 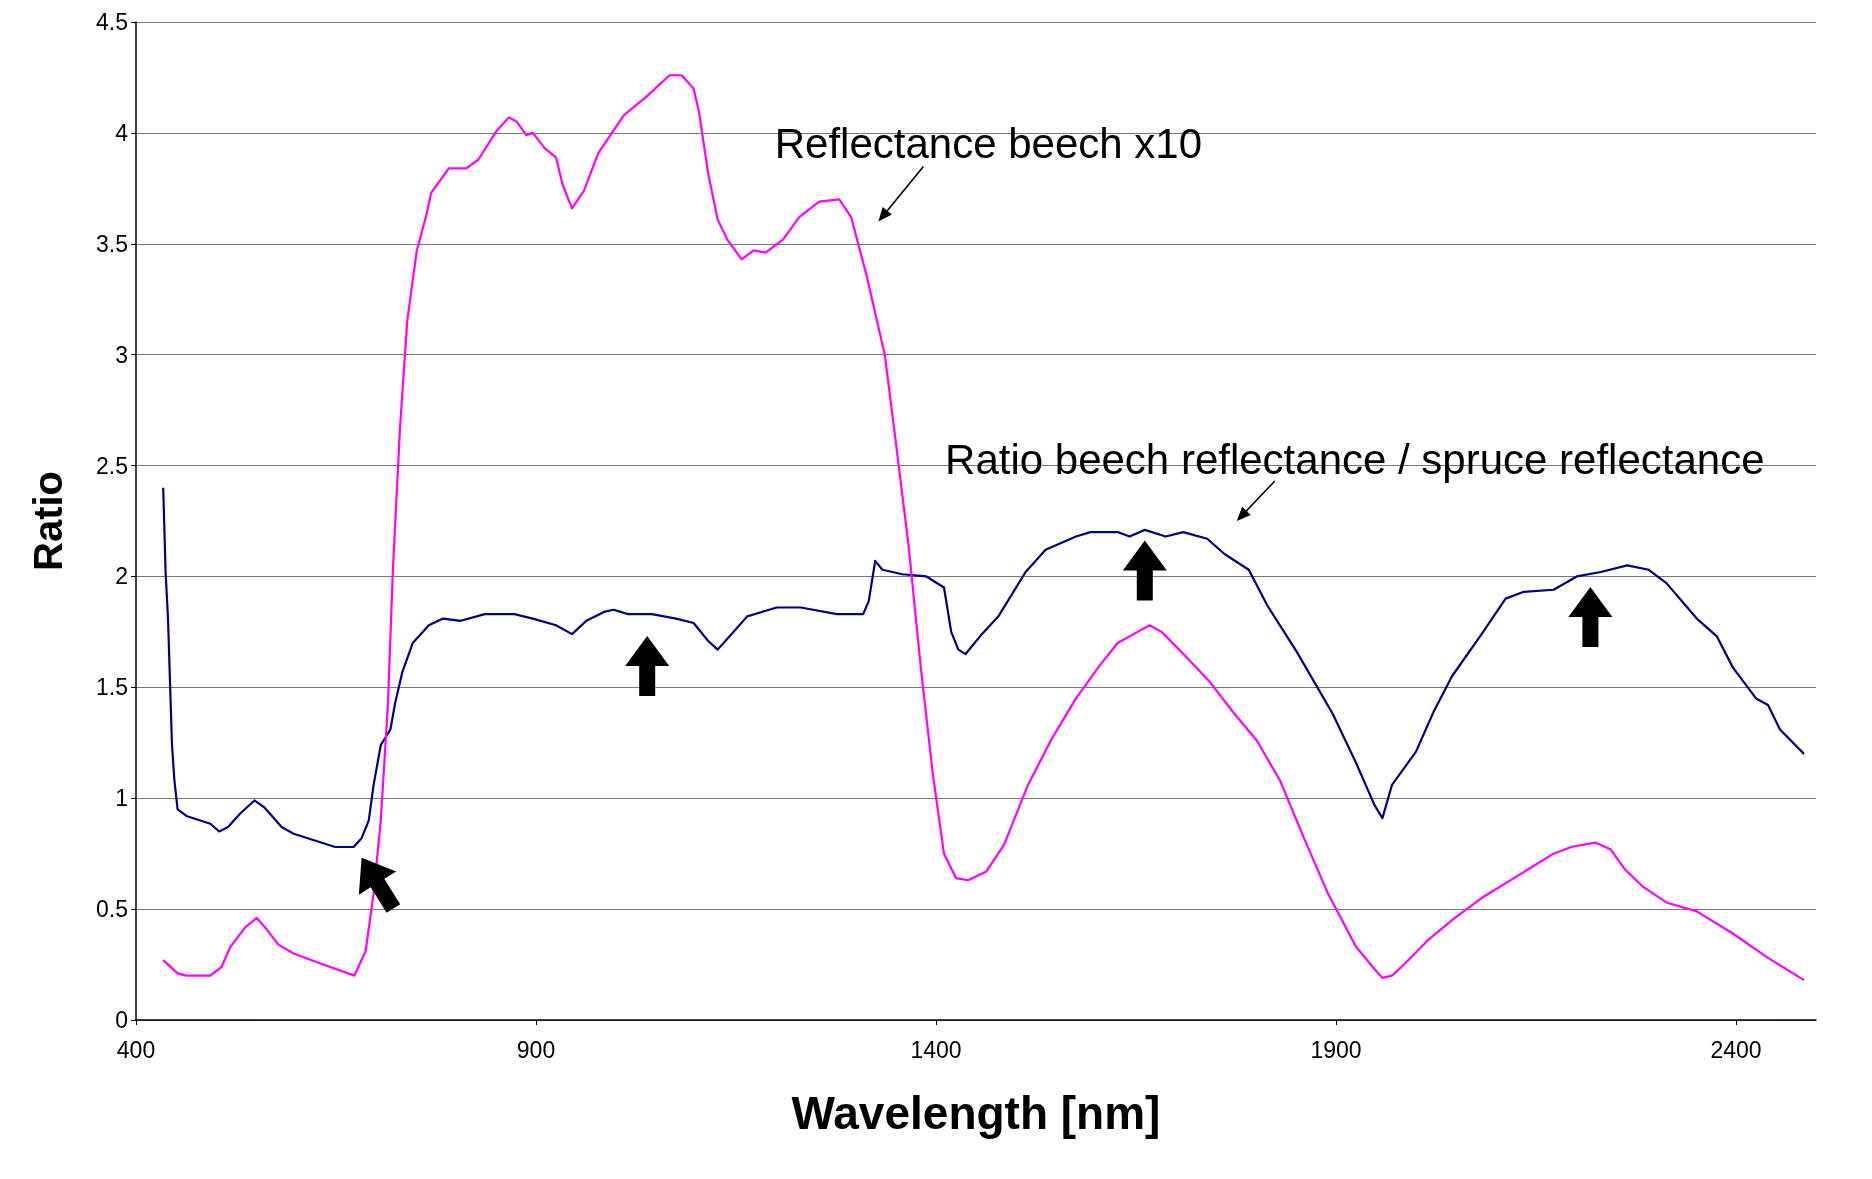 I want to click on x-tick-label: 2400, so click(x=1736, y=1049).